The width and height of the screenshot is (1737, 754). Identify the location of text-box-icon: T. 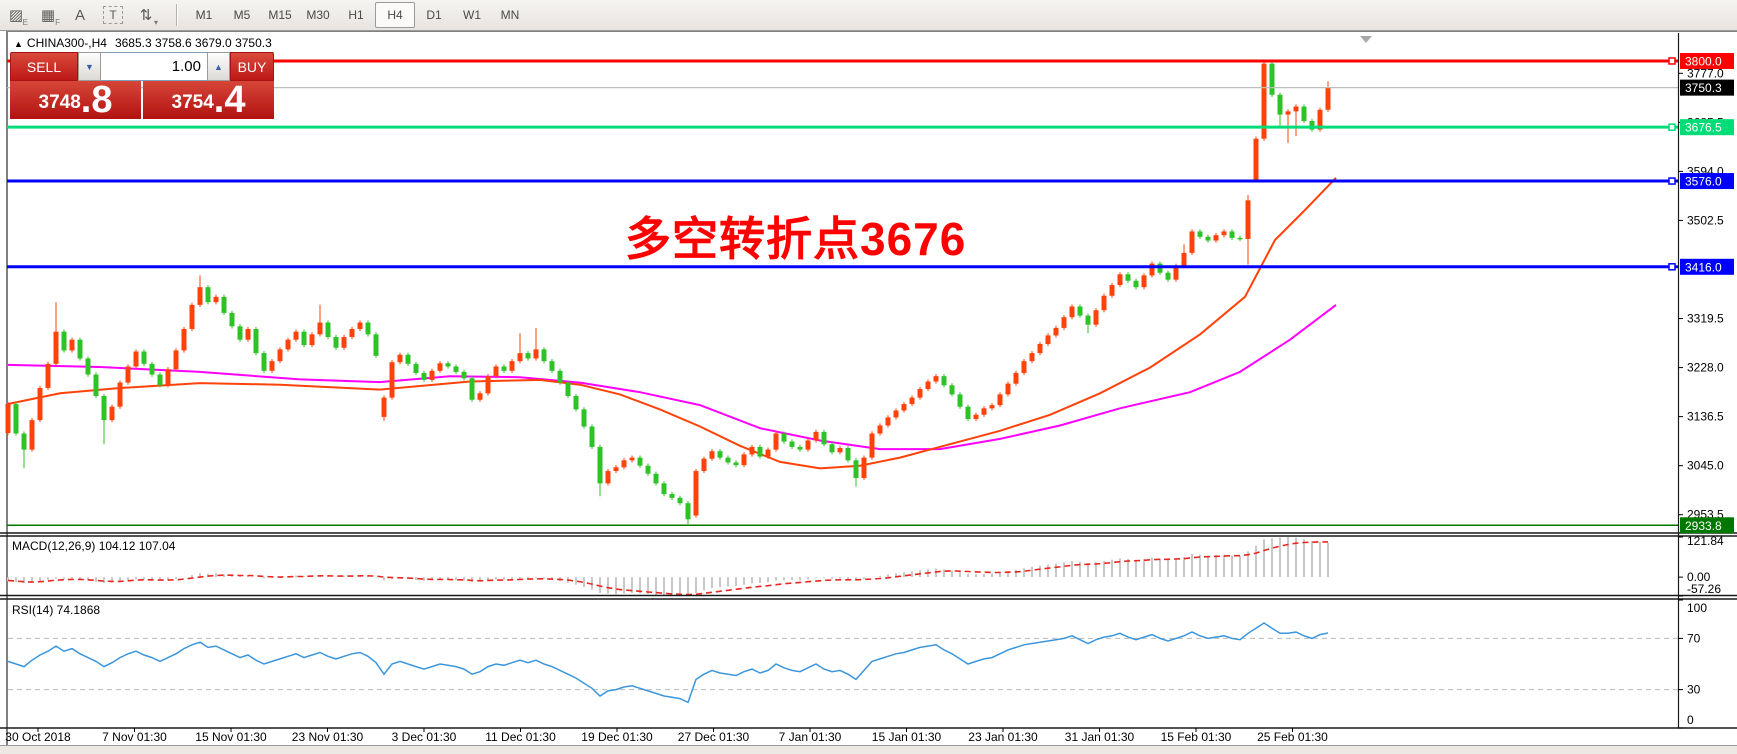
(113, 15).